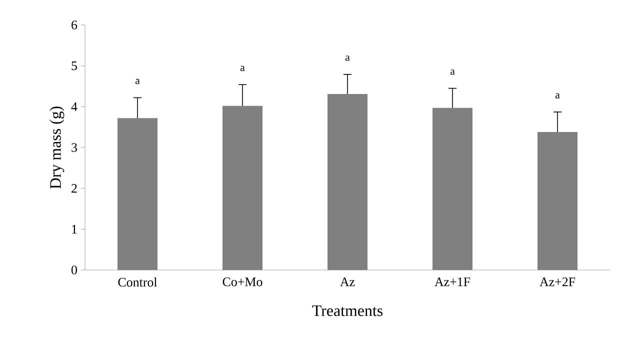 Image resolution: width=627 pixels, height=355 pixels. I want to click on y-tick-label: 1, so click(74, 229).